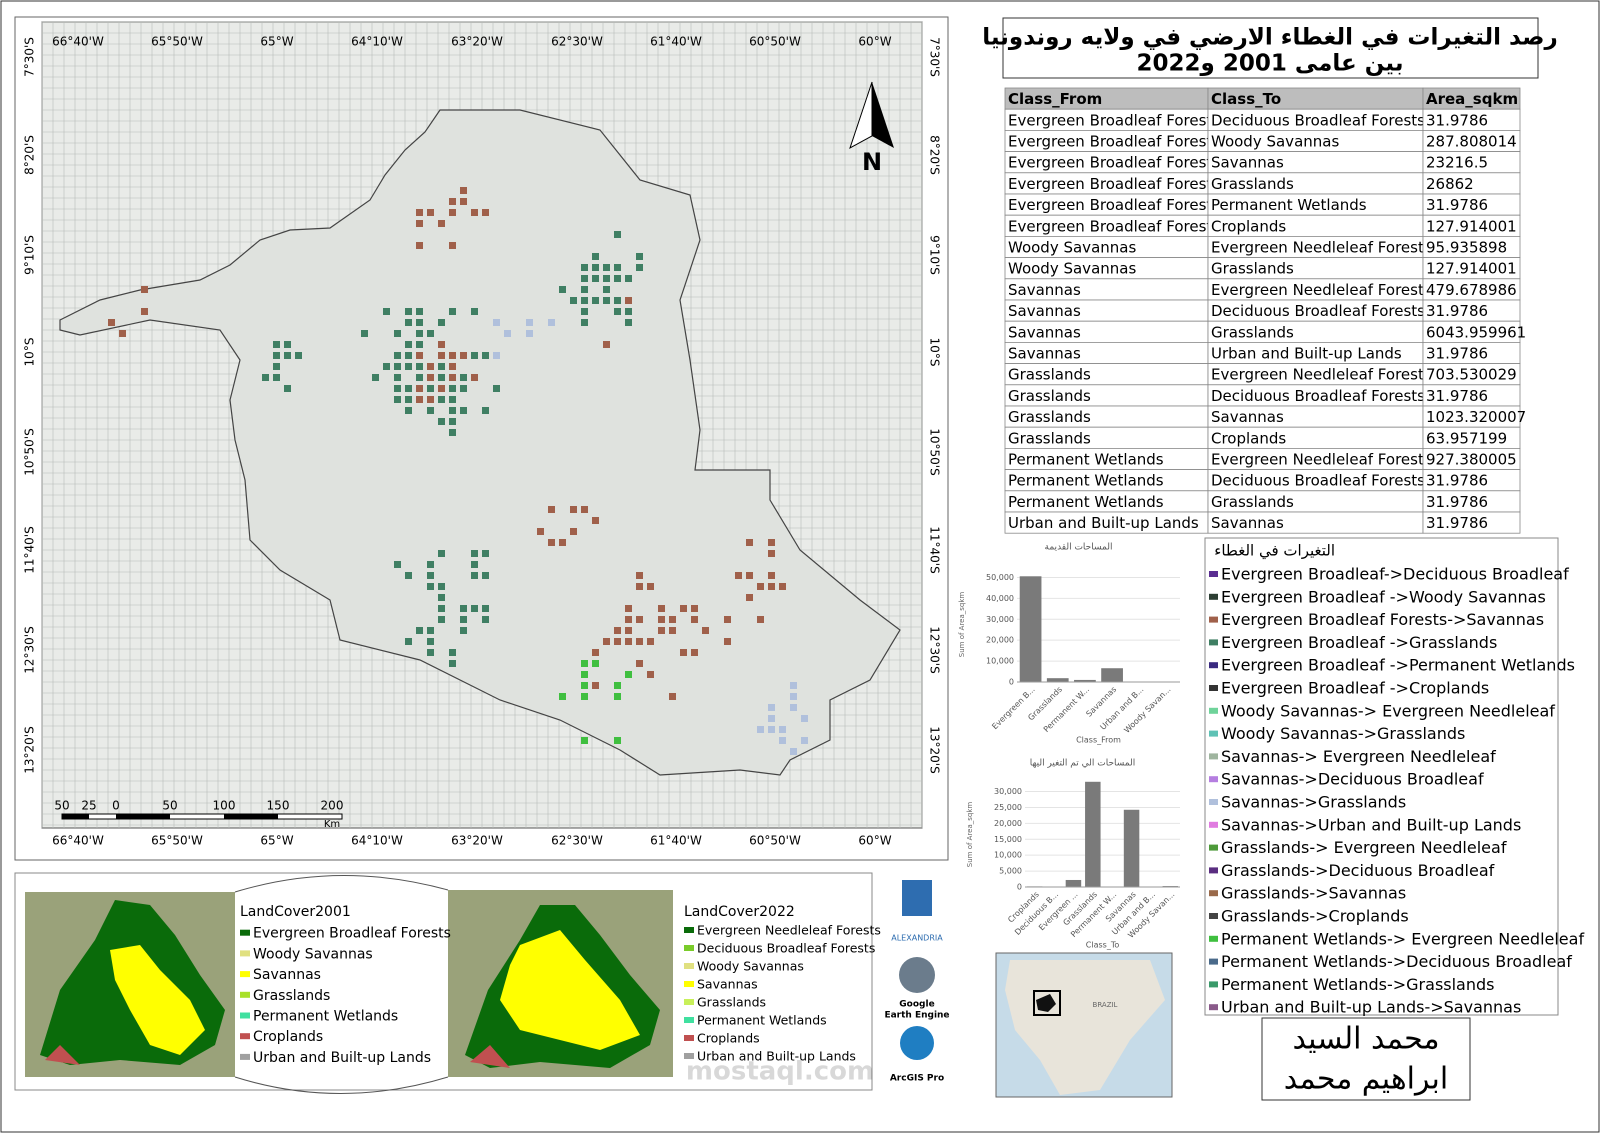 The height and width of the screenshot is (1137, 1600). I want to click on scale-label: 50, so click(169, 806).